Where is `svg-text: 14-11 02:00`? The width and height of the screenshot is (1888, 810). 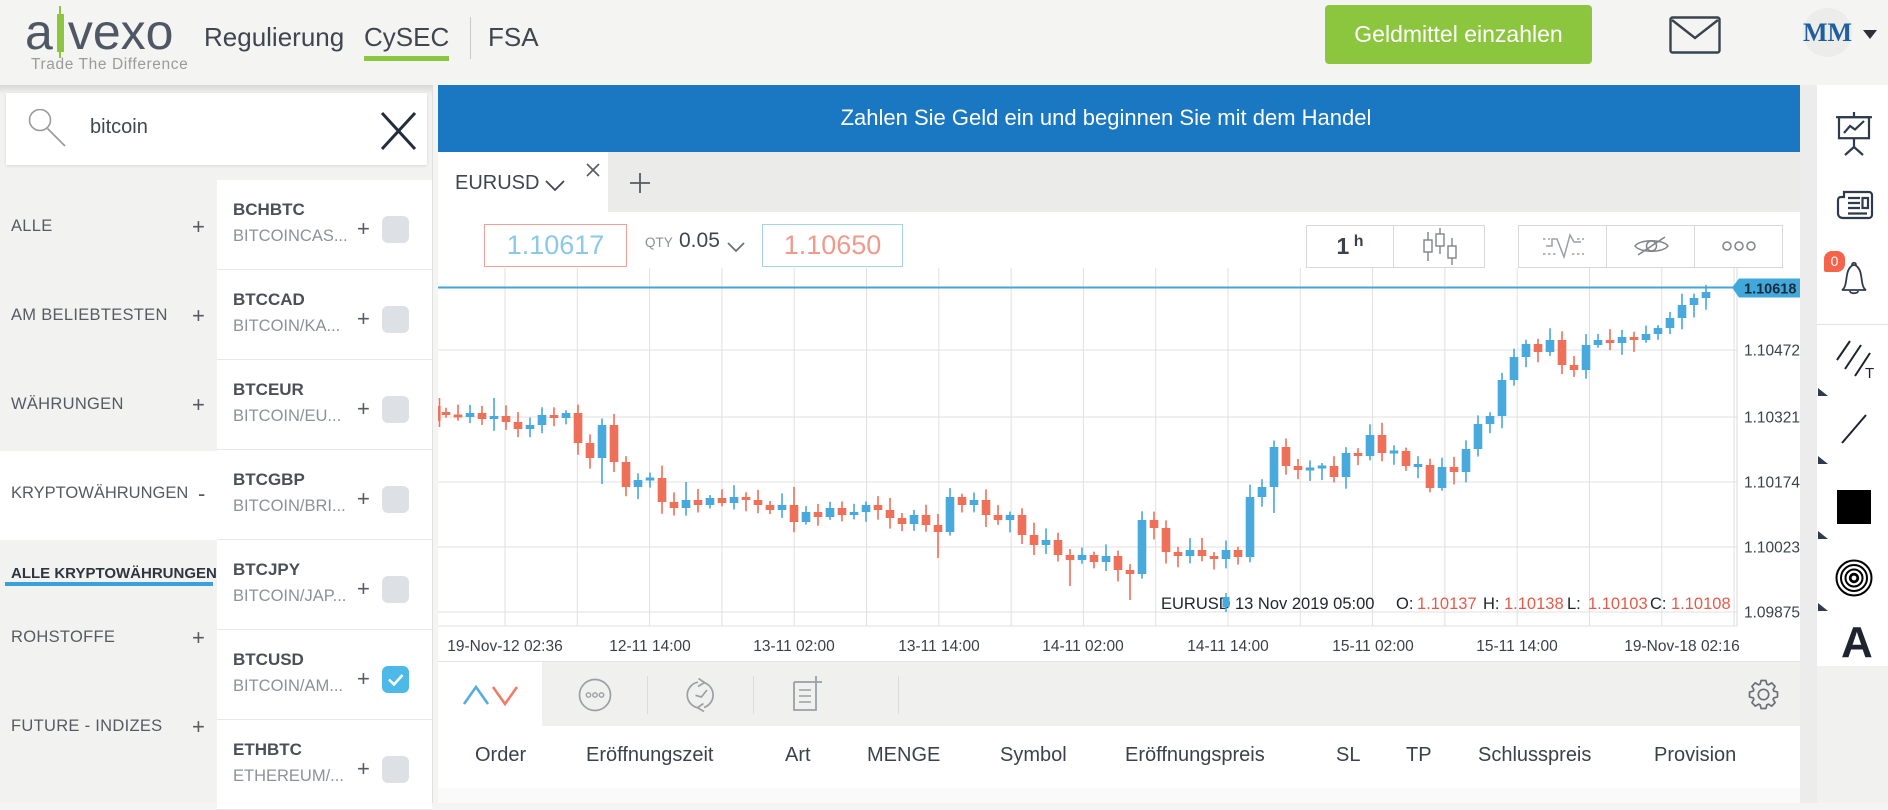
svg-text: 14-11 02:00 is located at coordinates (1083, 646).